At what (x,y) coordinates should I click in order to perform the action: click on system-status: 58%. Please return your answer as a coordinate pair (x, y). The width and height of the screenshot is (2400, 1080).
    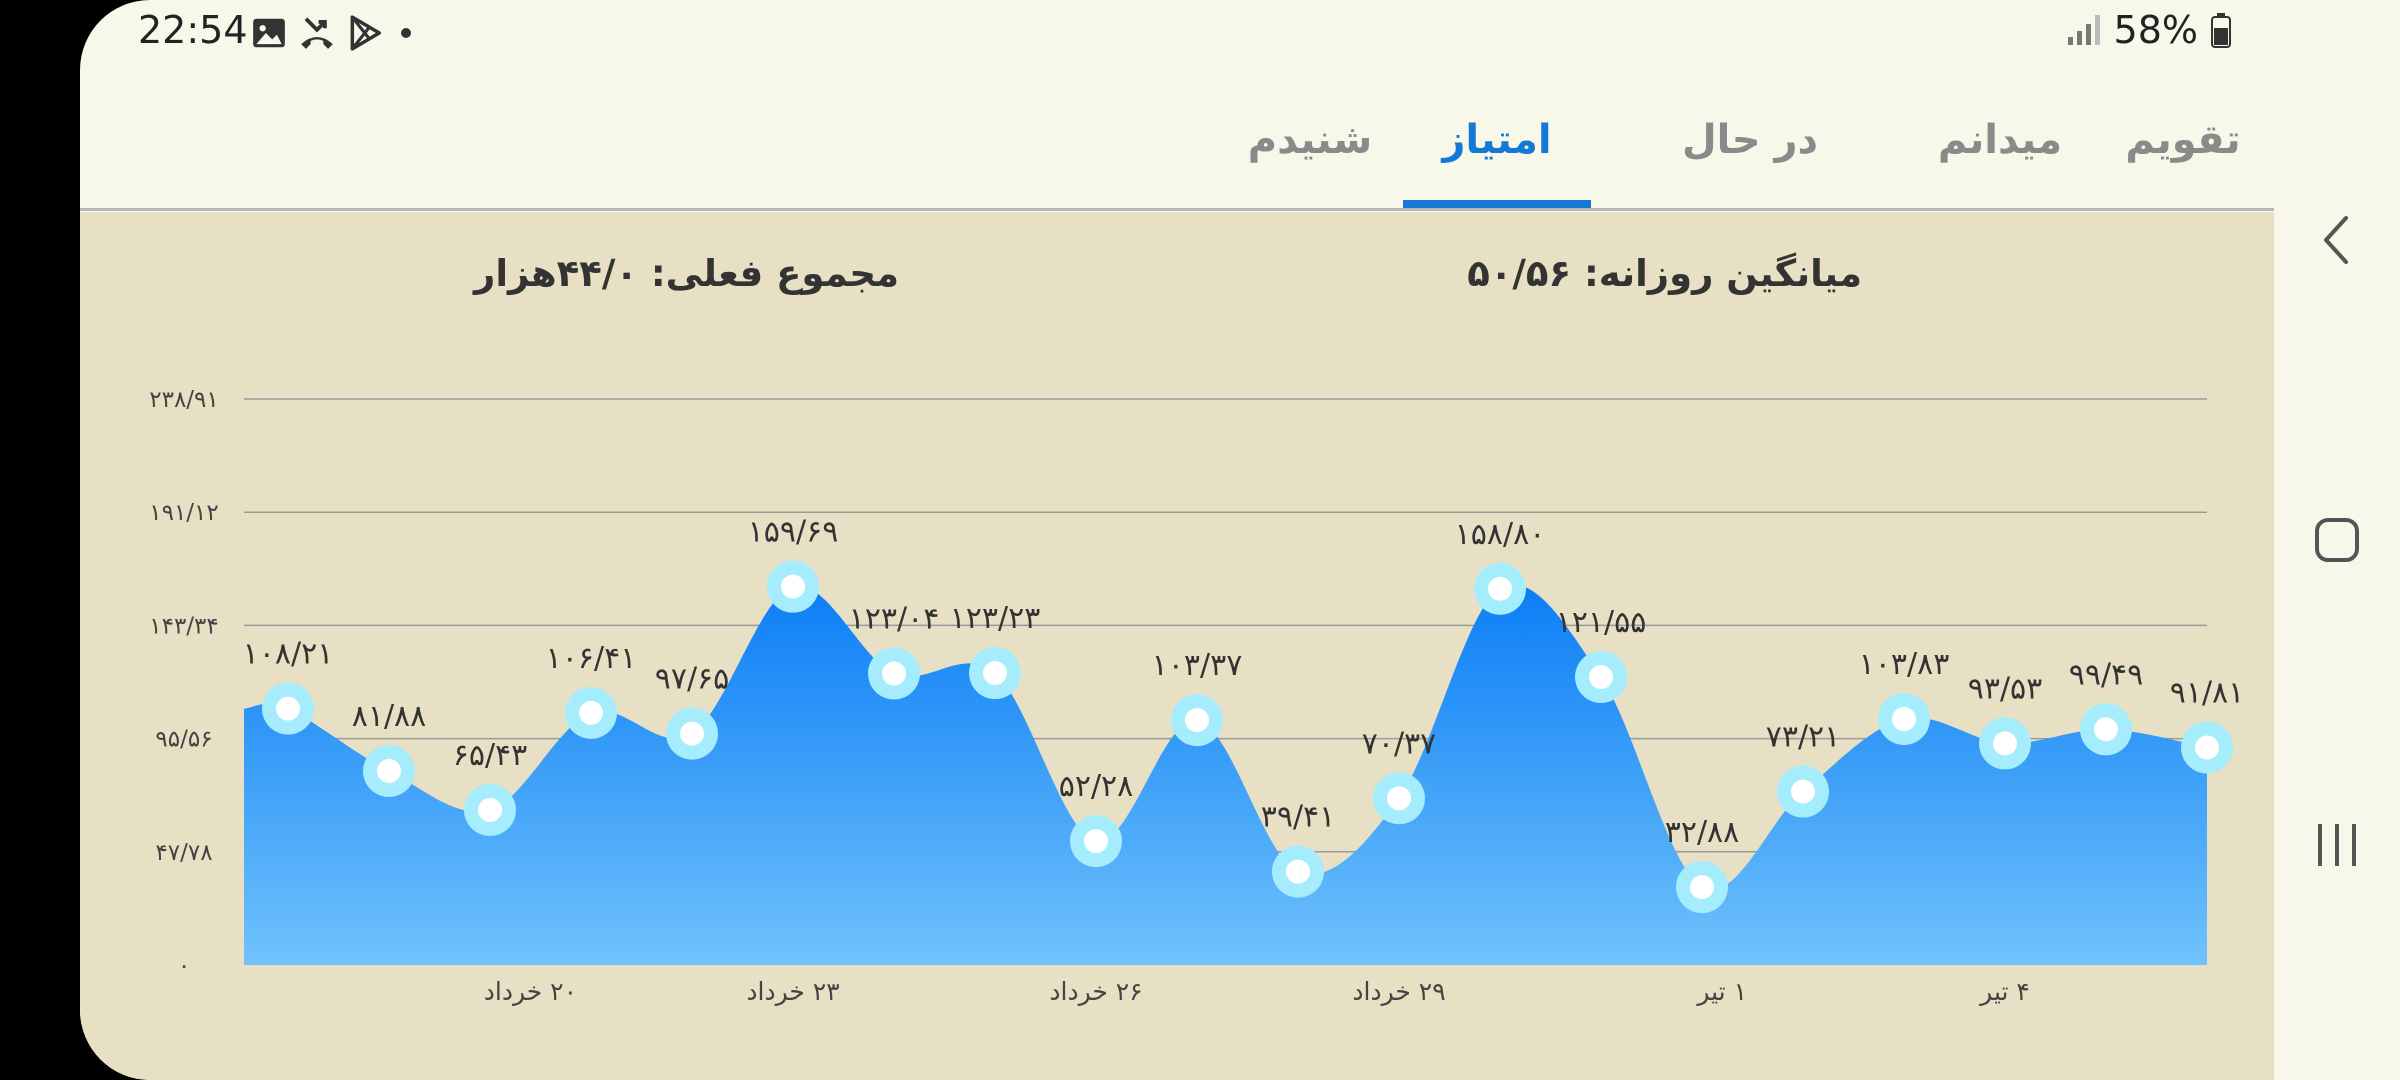
    Looking at the image, I should click on (2149, 30).